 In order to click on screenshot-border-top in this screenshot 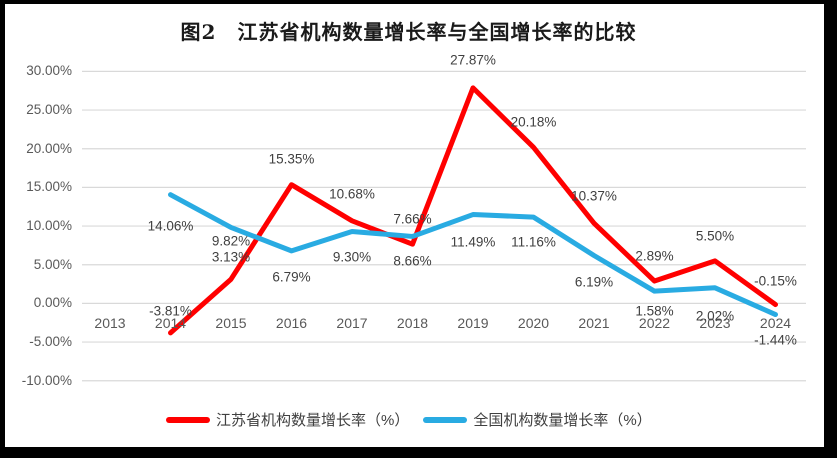, I will do `click(418, 2)`.